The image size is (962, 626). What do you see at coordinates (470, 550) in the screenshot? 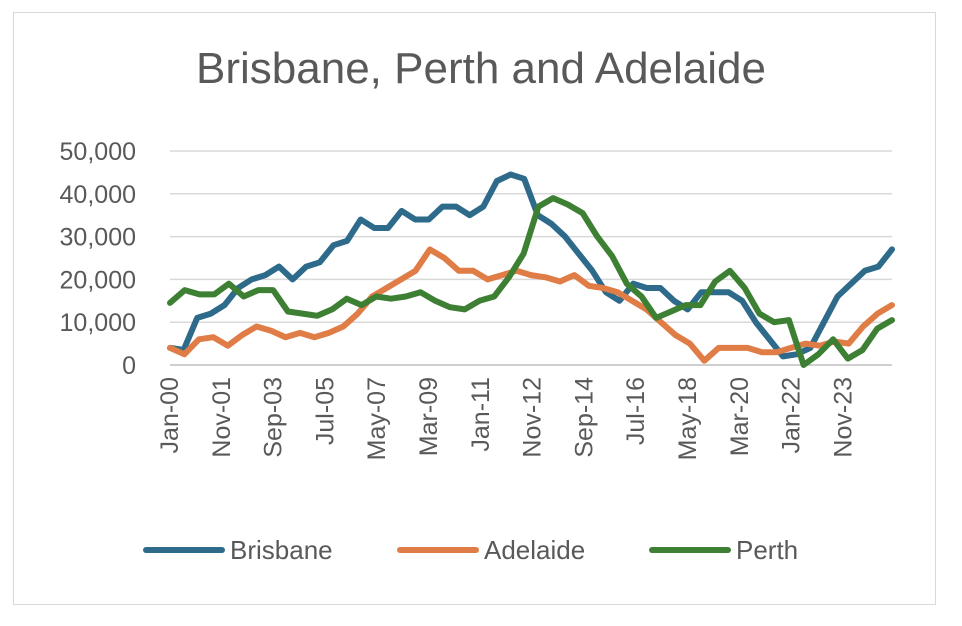
I see `legend: Brisbane Adelaide Perth` at bounding box center [470, 550].